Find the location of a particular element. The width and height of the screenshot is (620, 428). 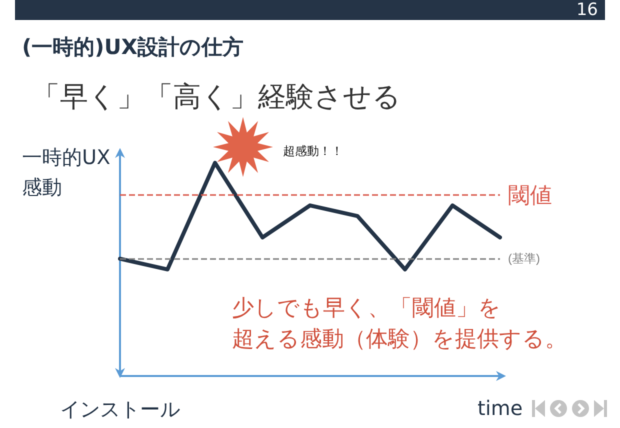

y-axis-title: 一時的UX感動 is located at coordinates (67, 172).